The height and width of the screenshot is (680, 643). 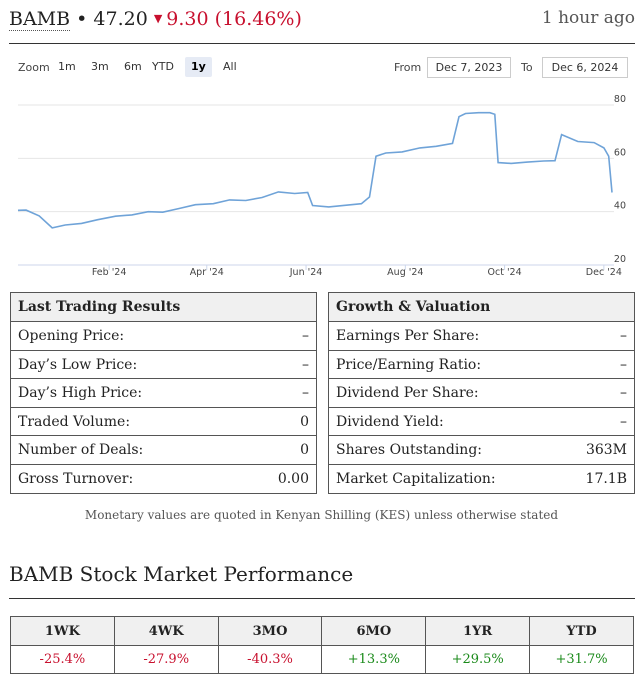 What do you see at coordinates (306, 272) in the screenshot?
I see `x-tick-label: Jun '24` at bounding box center [306, 272].